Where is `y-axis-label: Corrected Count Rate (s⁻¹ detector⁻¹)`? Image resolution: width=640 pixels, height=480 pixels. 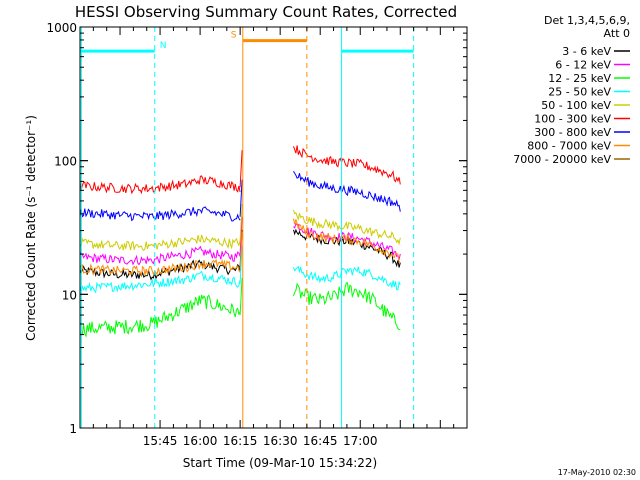
y-axis-label: Corrected Count Rate (s⁻¹ detector⁻¹) is located at coordinates (31, 228).